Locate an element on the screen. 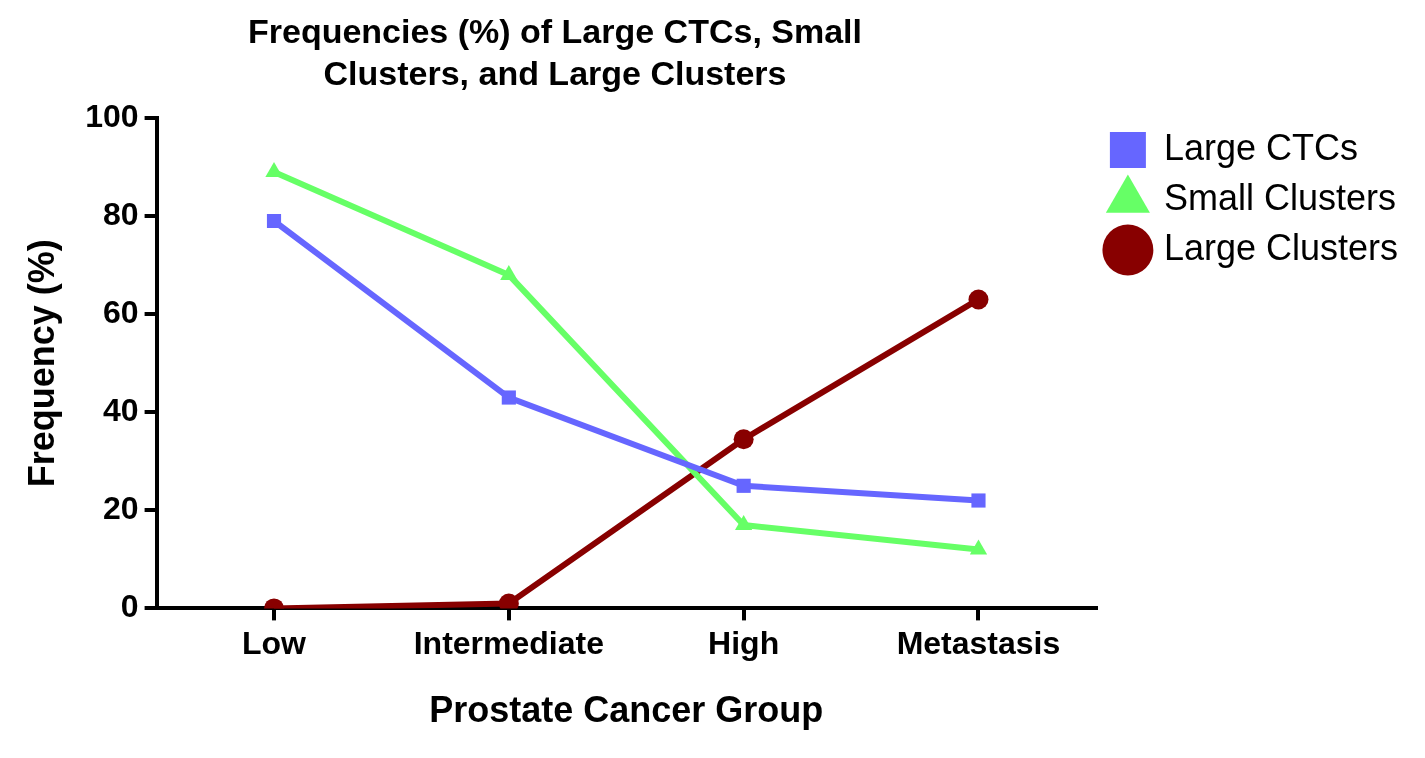  y-tick-label: 20 is located at coordinates (121, 508).